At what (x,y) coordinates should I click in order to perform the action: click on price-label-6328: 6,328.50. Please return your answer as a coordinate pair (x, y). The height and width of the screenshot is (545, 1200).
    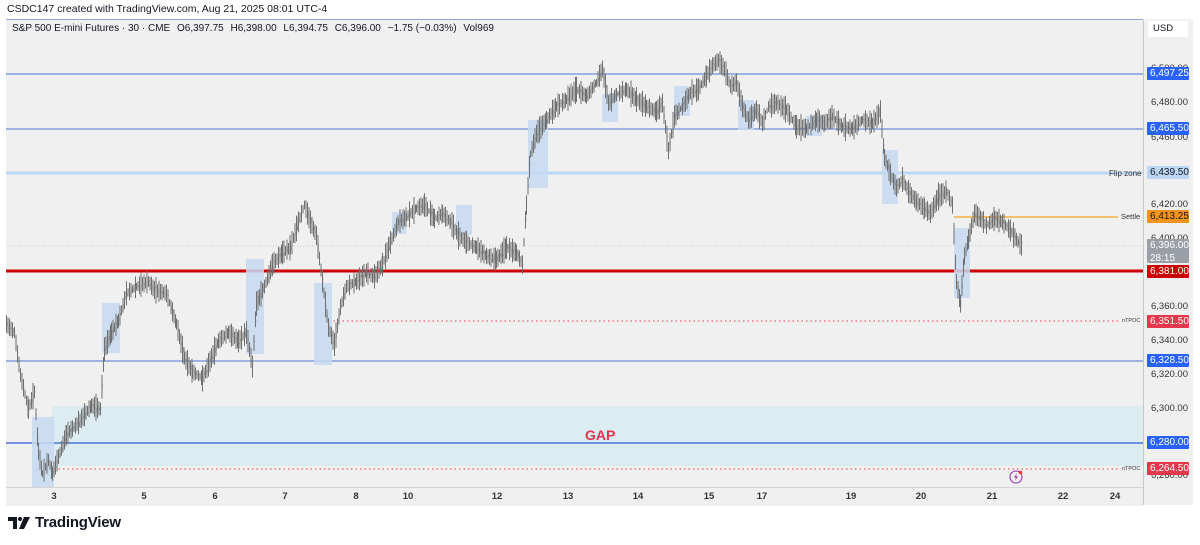
    Looking at the image, I should click on (1168, 360).